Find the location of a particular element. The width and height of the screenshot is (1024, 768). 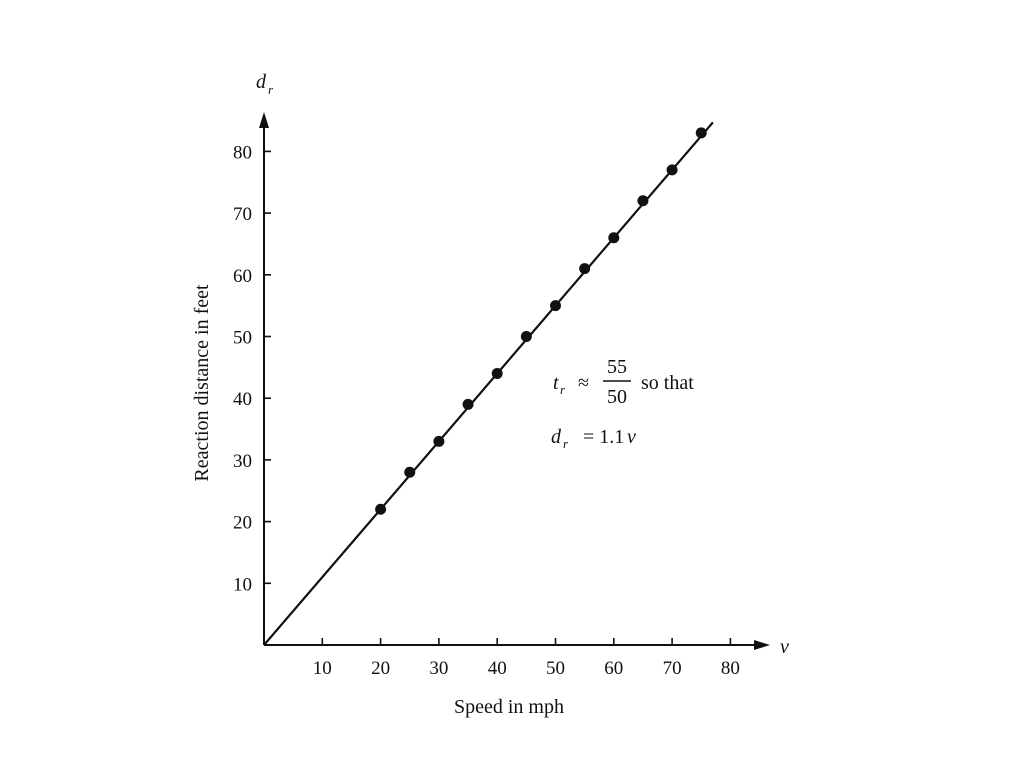

formula-annotation: t r ≈ 55 50 so that d r = 1.1 v is located at coordinates (622, 403).